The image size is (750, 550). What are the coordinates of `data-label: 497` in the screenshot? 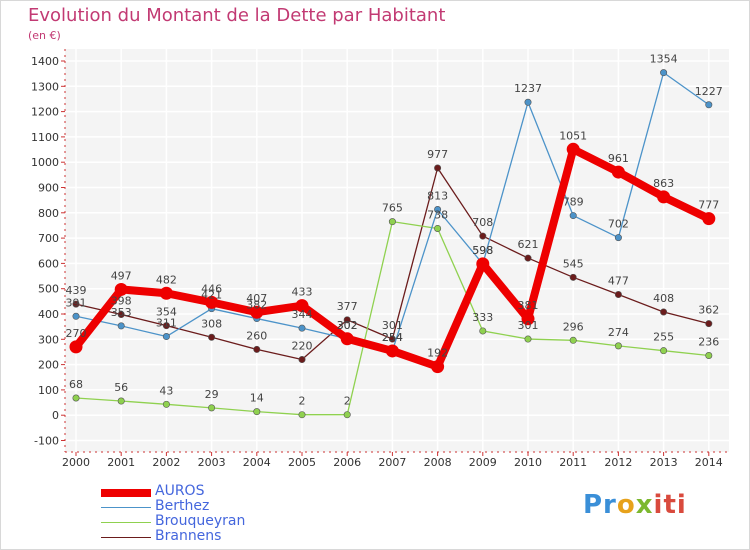 It's located at (121, 275).